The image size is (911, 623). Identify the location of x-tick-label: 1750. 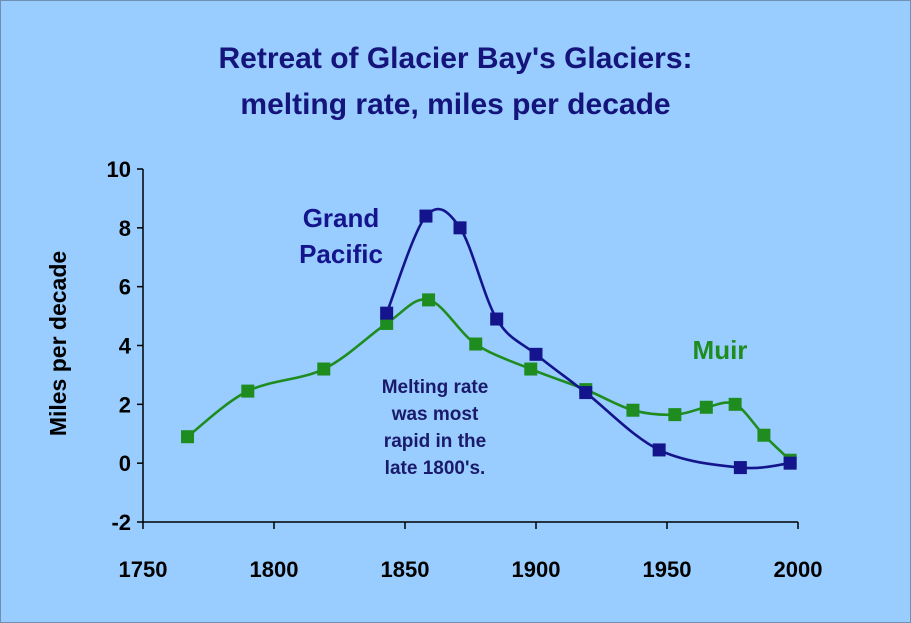
(143, 569).